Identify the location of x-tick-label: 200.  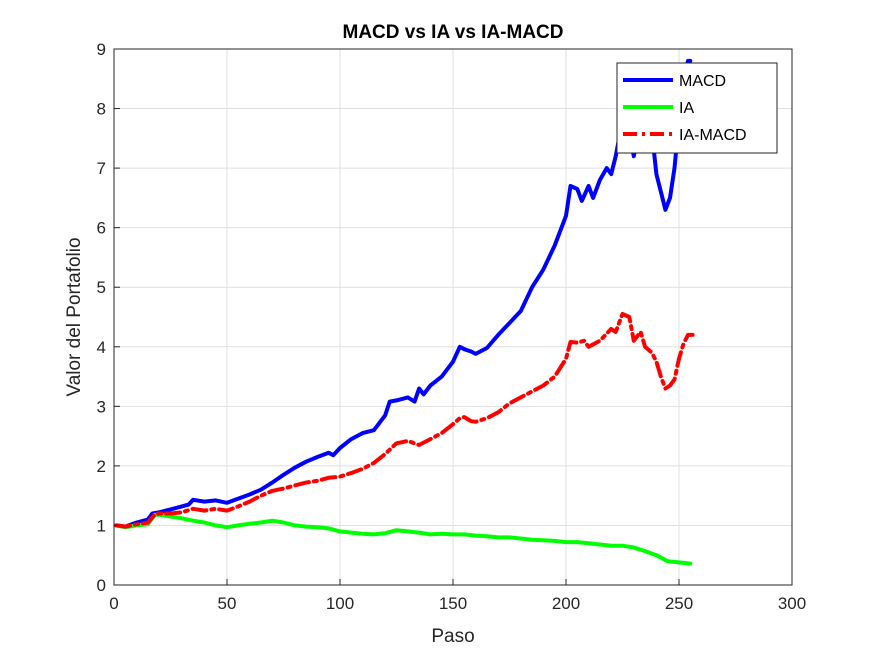
(566, 603).